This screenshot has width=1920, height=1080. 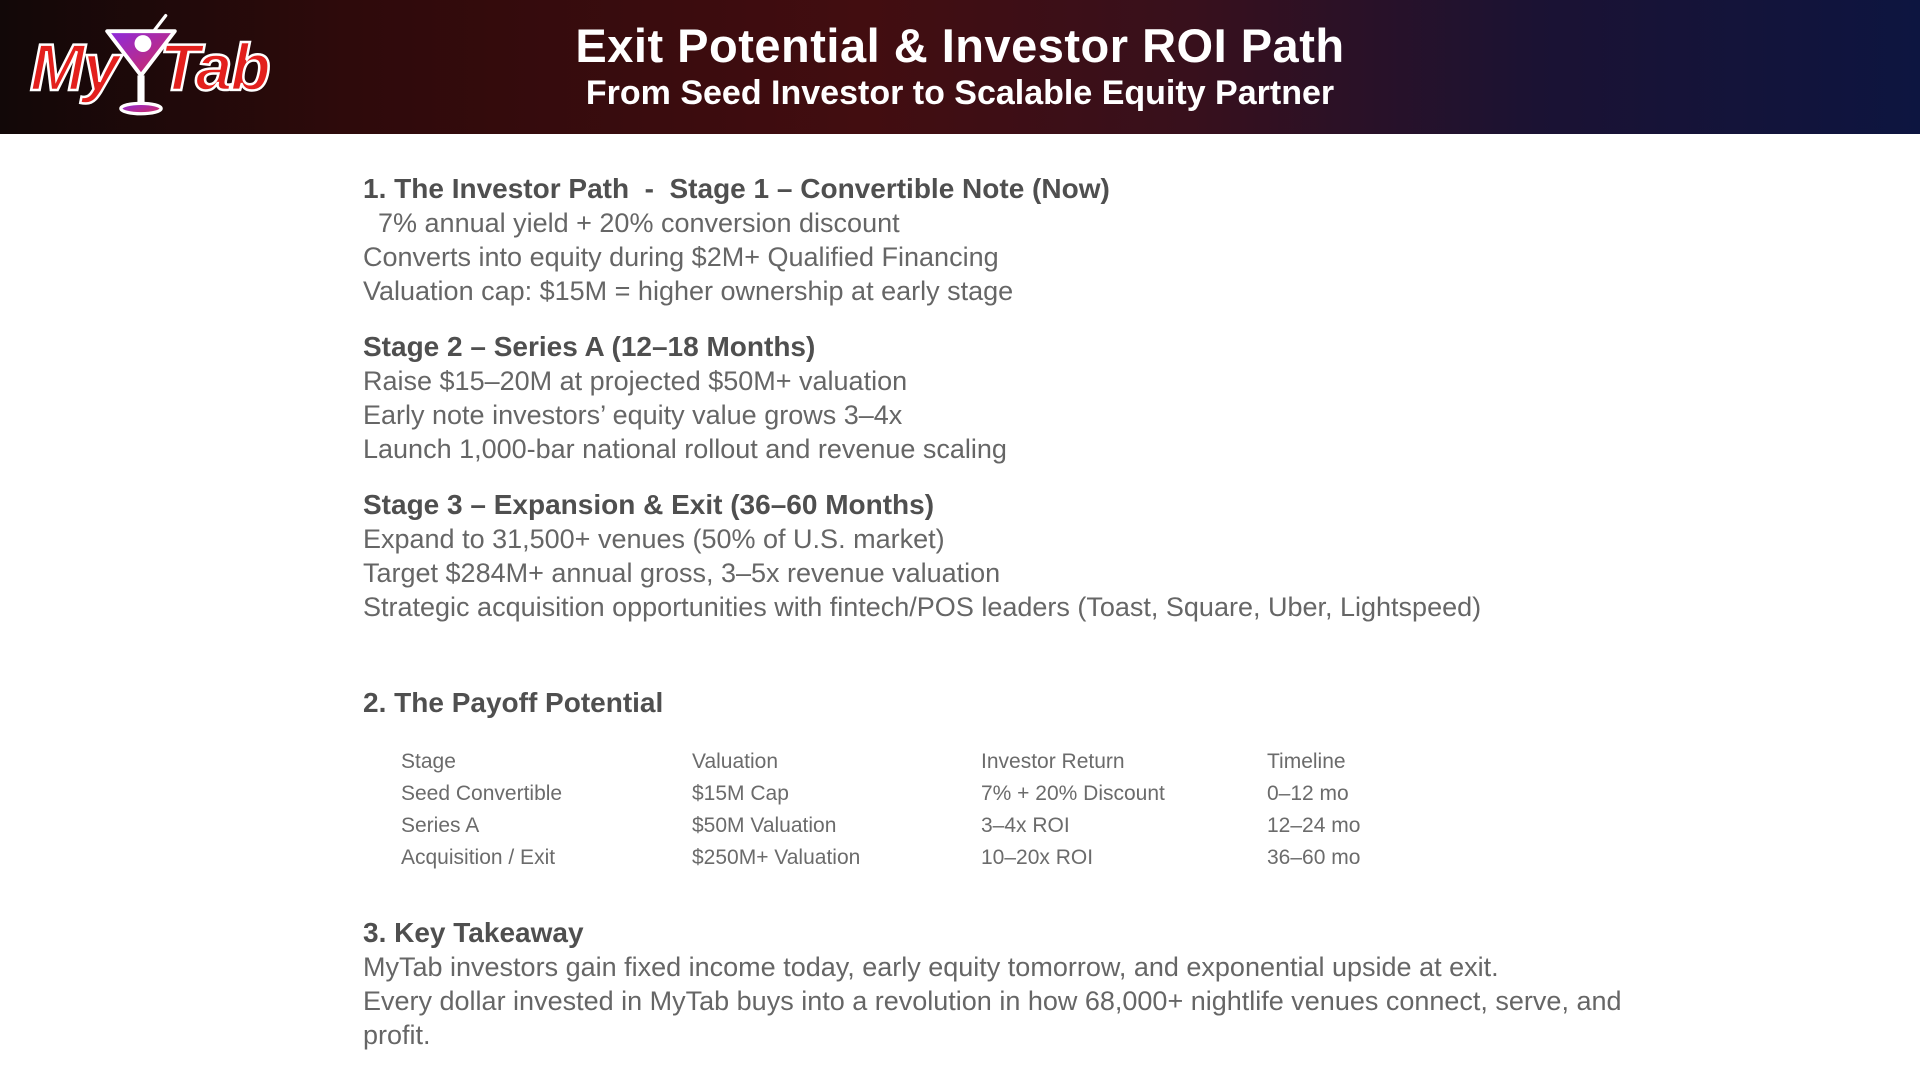 I want to click on mytab-logo: My Tab, so click(x=150, y=66).